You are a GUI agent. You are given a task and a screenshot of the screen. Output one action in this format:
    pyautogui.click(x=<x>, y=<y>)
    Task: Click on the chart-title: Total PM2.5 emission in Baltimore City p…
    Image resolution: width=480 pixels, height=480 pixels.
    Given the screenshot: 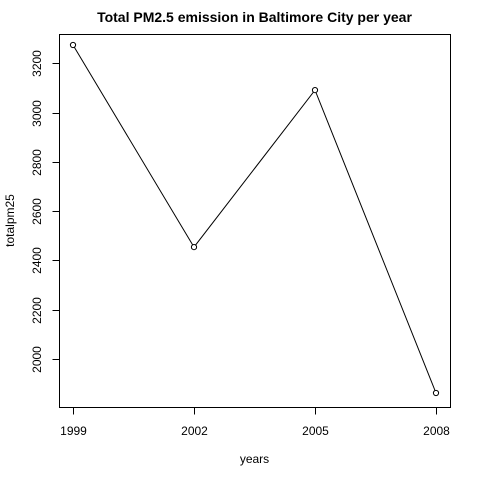 What is the action you would take?
    pyautogui.click(x=254, y=17)
    